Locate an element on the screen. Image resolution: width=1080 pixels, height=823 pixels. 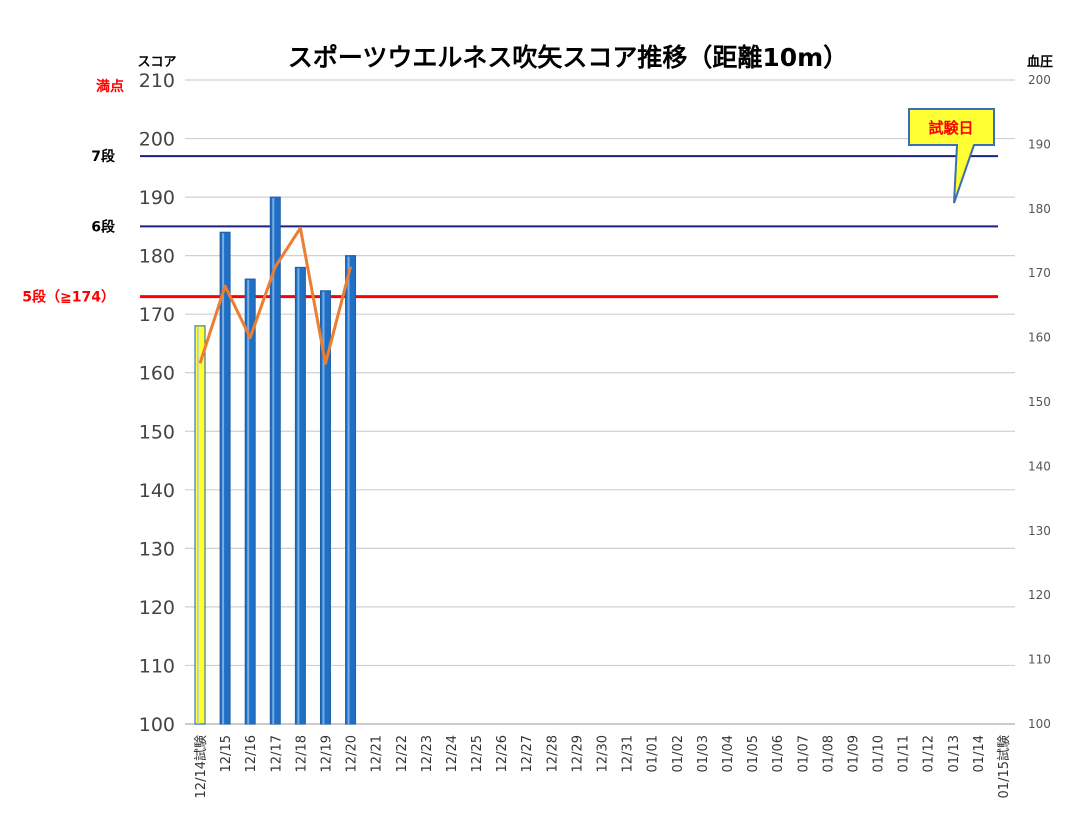
x-tick-label: 01/15試験 is located at coordinates (1004, 766).